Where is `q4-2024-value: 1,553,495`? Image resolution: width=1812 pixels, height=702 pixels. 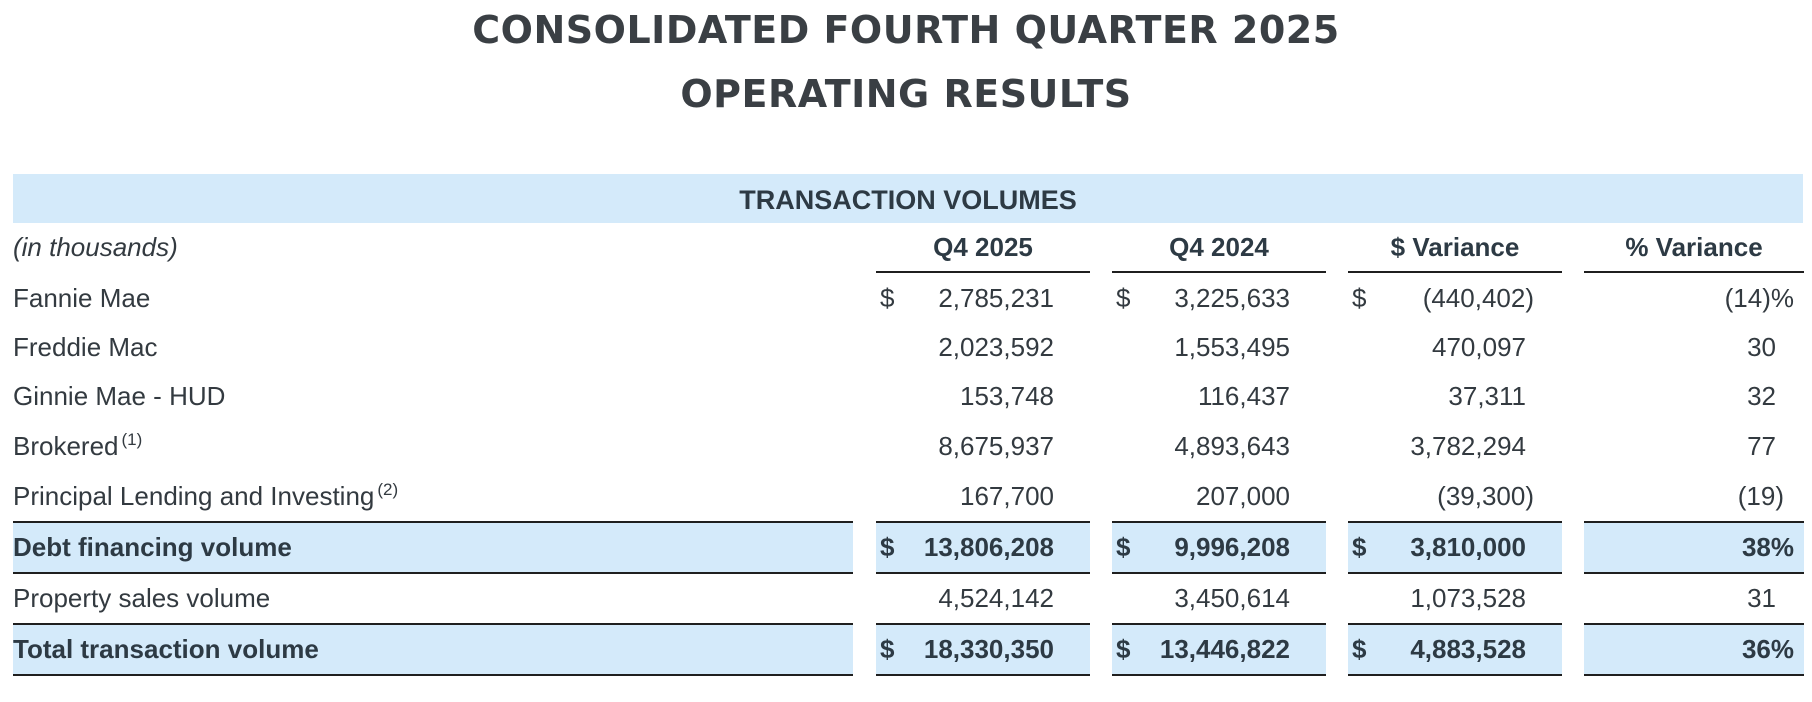 q4-2024-value: 1,553,495 is located at coordinates (1232, 347).